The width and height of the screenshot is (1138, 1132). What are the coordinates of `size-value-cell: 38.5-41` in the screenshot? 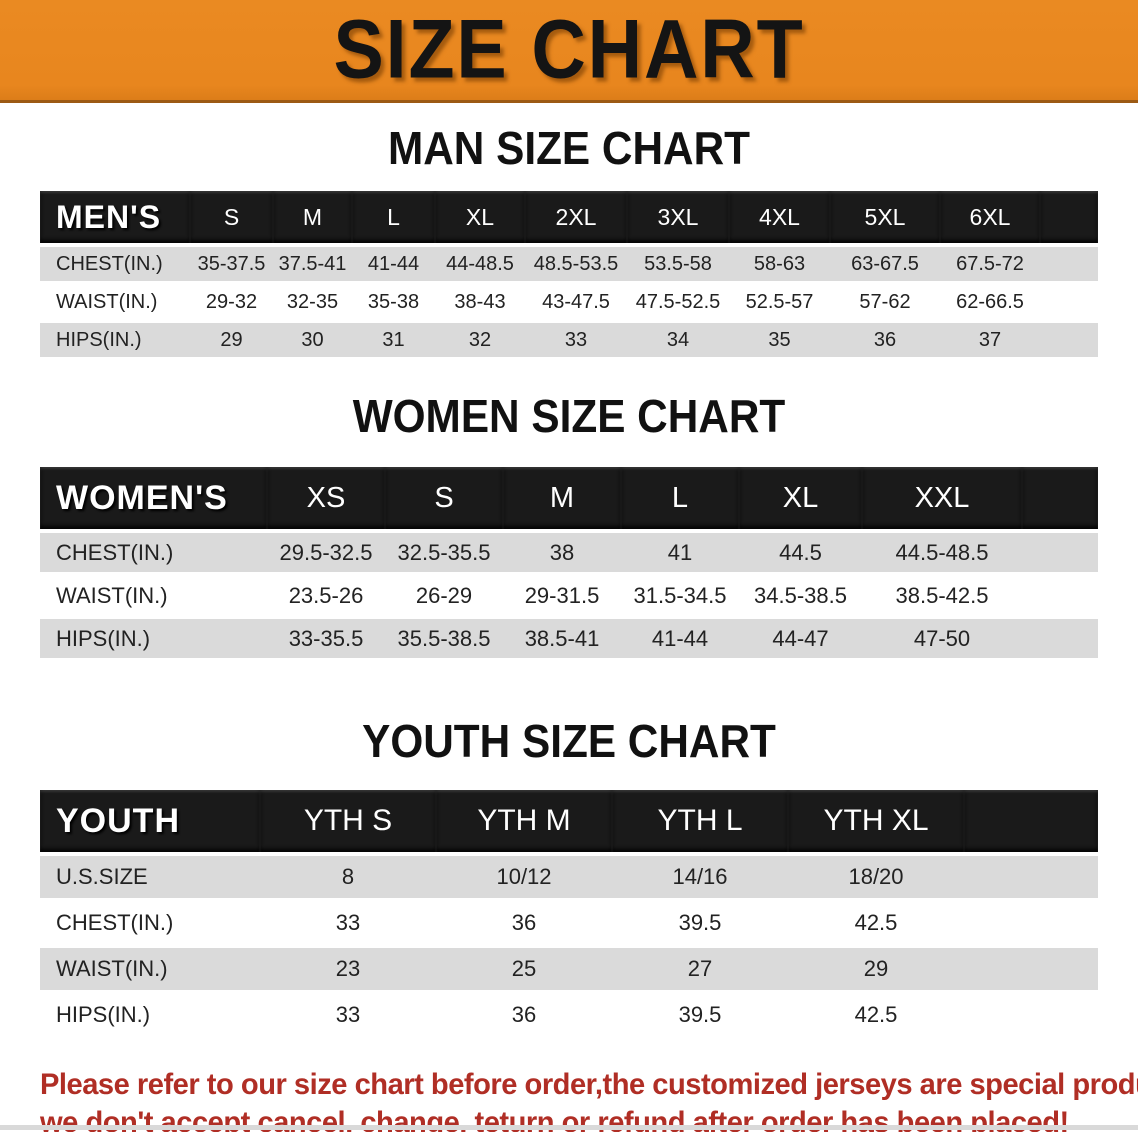 It's located at (562, 638).